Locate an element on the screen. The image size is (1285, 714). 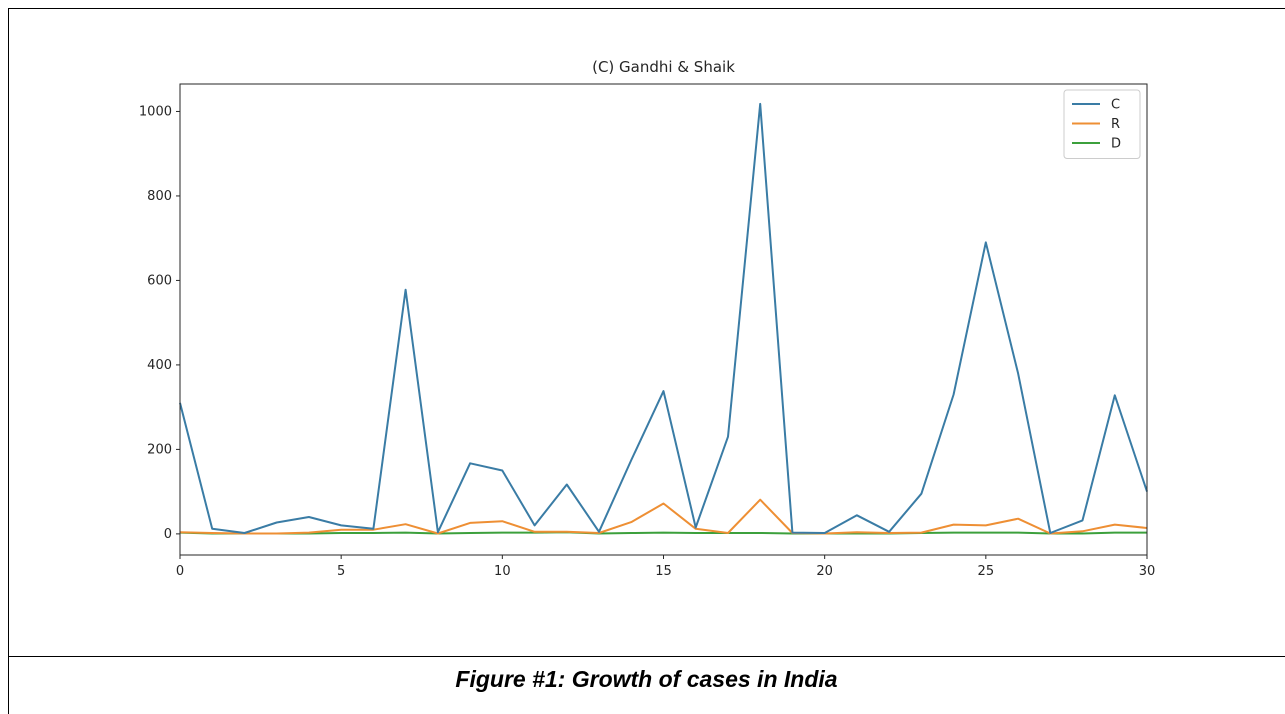
y-tick-label: 200 is located at coordinates (159, 449).